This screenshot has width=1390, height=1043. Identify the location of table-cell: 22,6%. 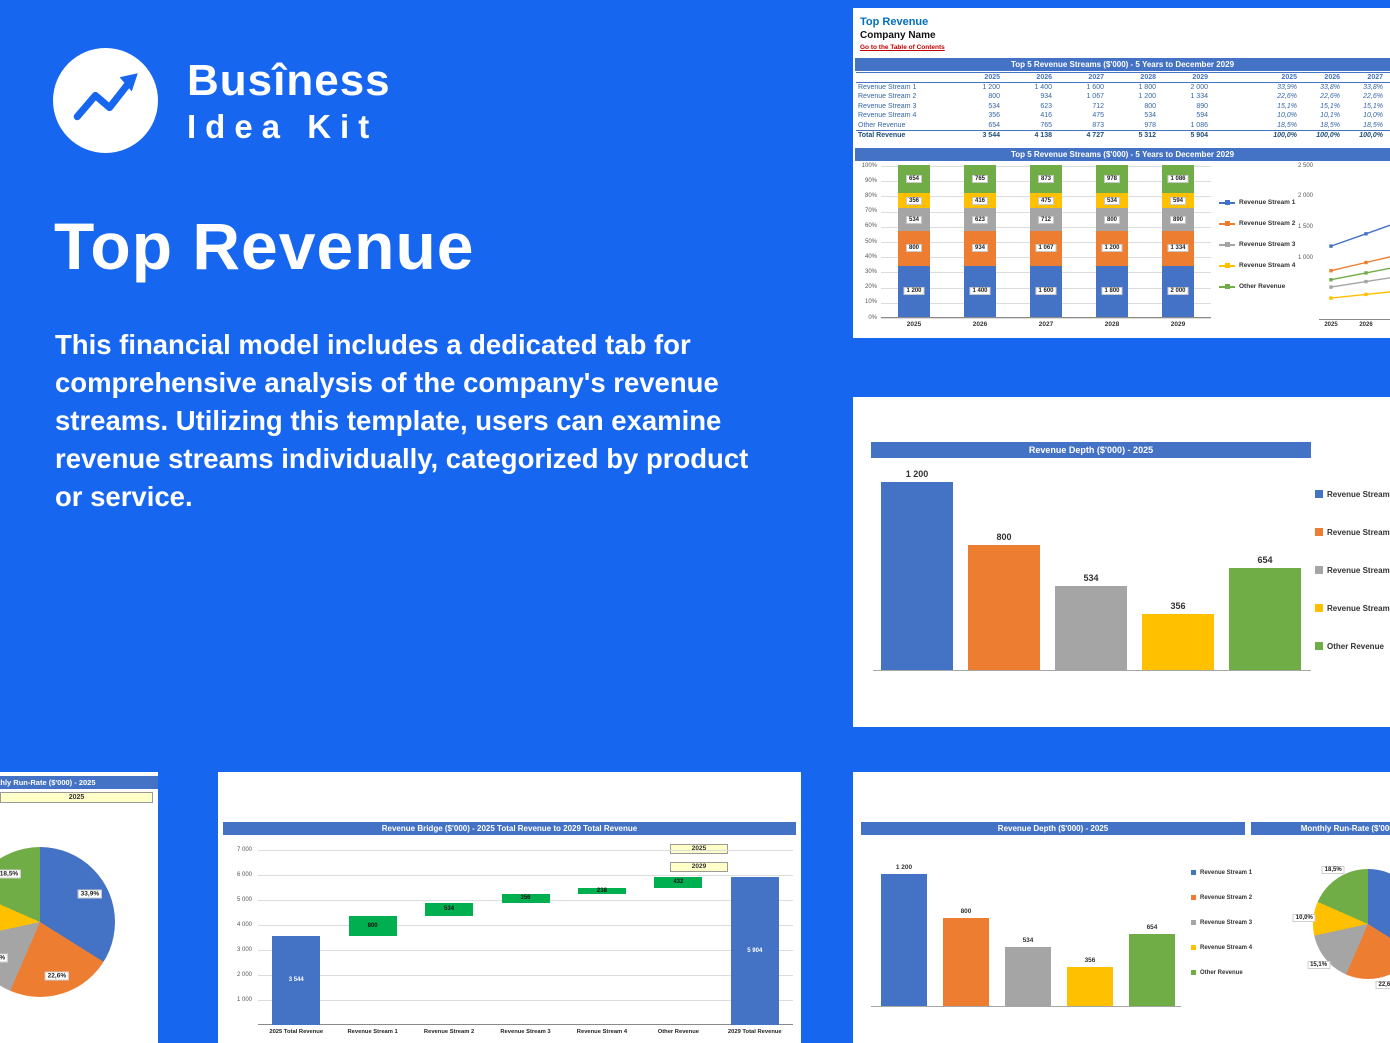
(1287, 96).